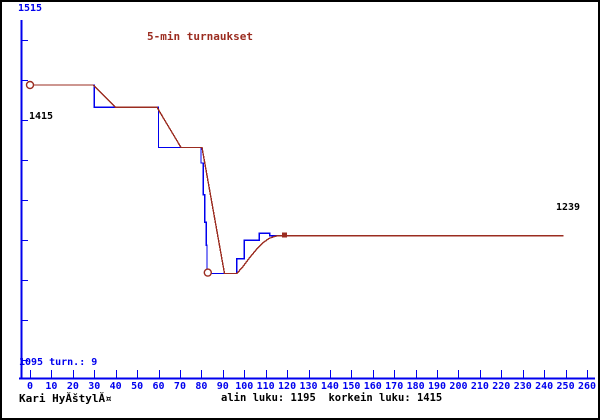 Image resolution: width=600 pixels, height=420 pixels. Describe the element at coordinates (58, 362) in the screenshot. I see `y-axis-bottom-label-and-count: 1095 turn.: 9` at that location.